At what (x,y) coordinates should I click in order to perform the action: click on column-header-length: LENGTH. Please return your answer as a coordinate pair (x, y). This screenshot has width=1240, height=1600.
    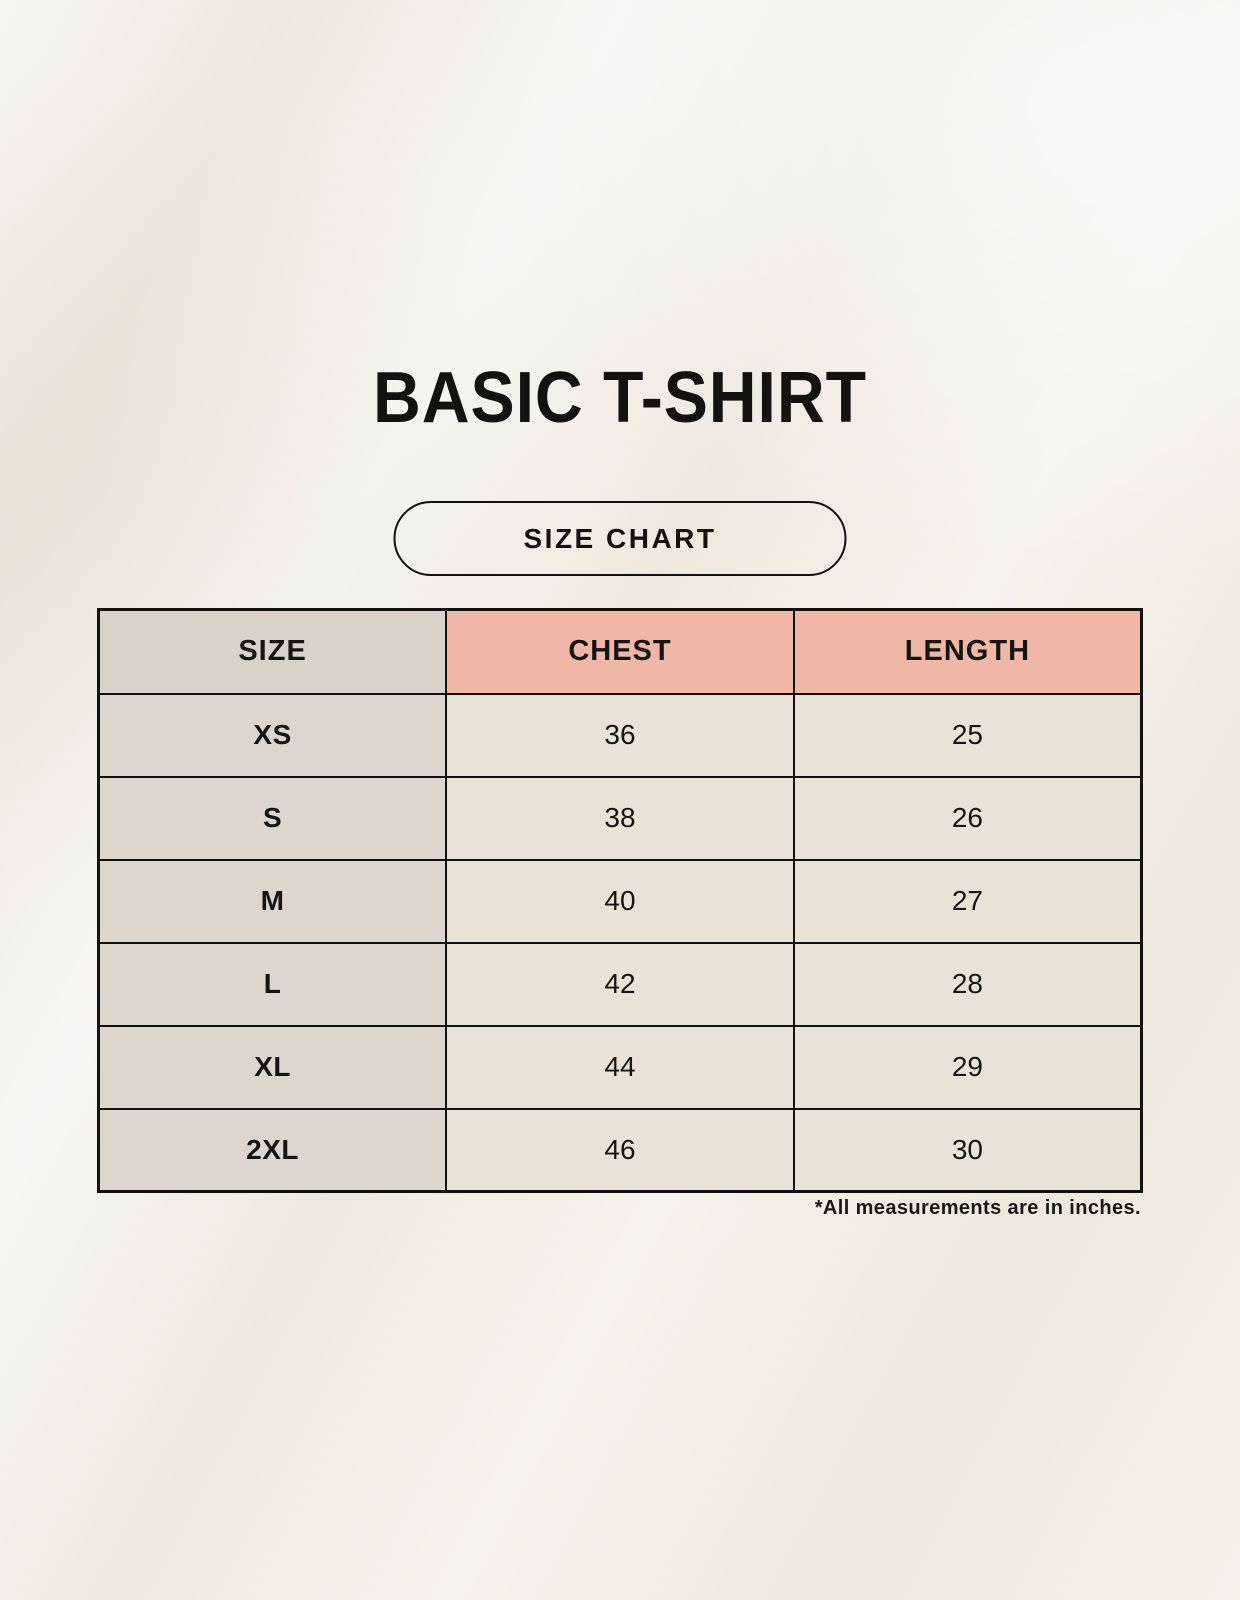
    Looking at the image, I should click on (967, 651).